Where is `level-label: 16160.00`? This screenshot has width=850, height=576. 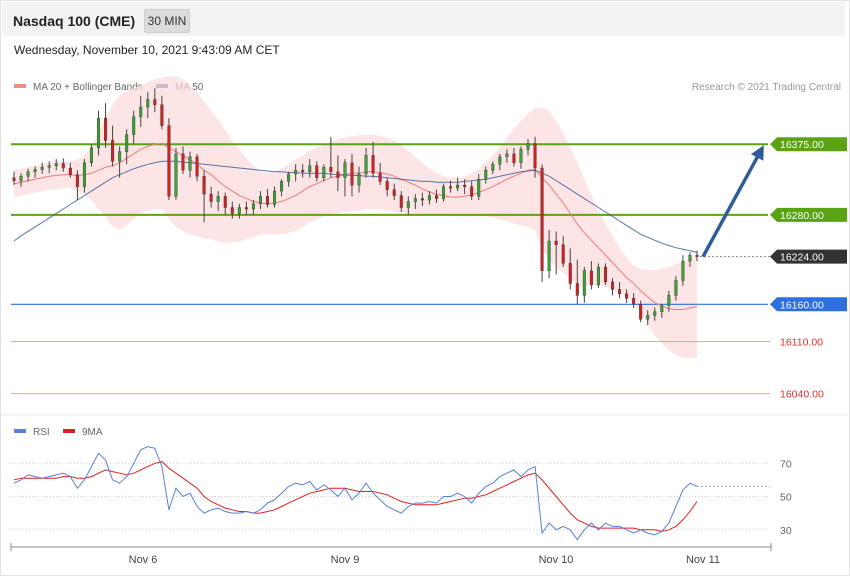 level-label: 16160.00 is located at coordinates (802, 305).